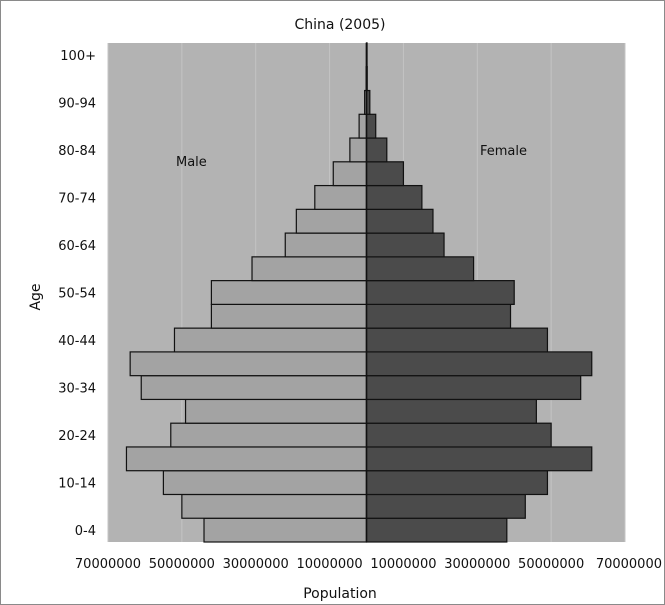 This screenshot has height=605, width=665. What do you see at coordinates (503, 151) in the screenshot?
I see `female-series-label: Female` at bounding box center [503, 151].